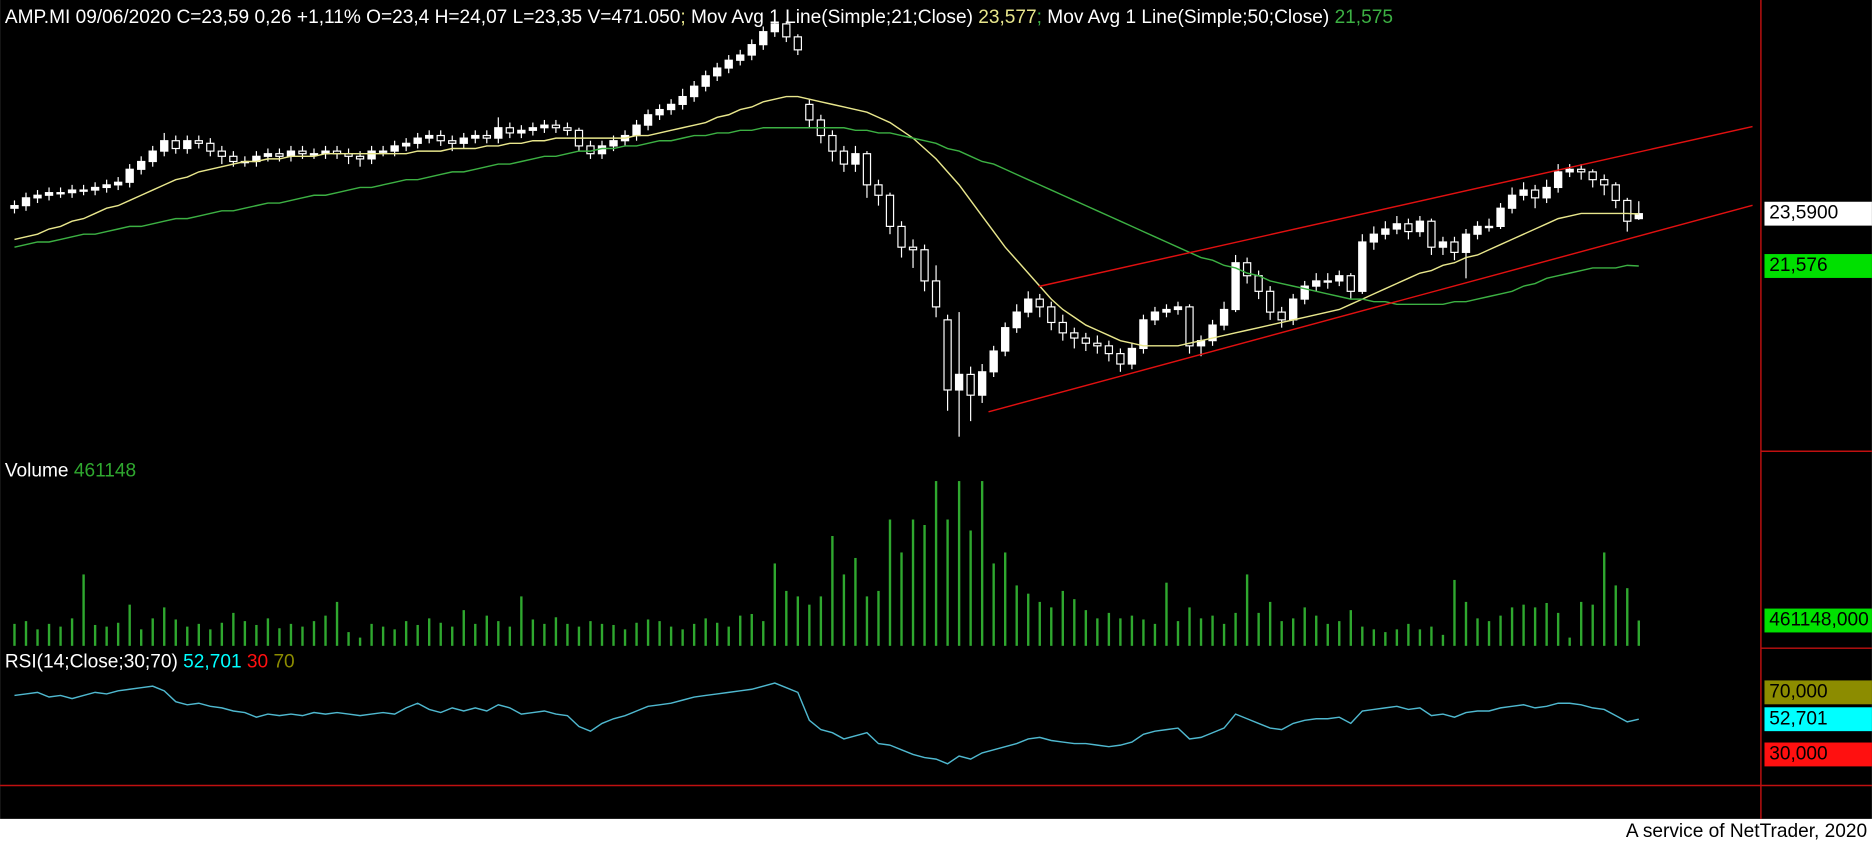 This screenshot has width=1872, height=844. I want to click on value-box-label: 70,000, so click(1798, 691).